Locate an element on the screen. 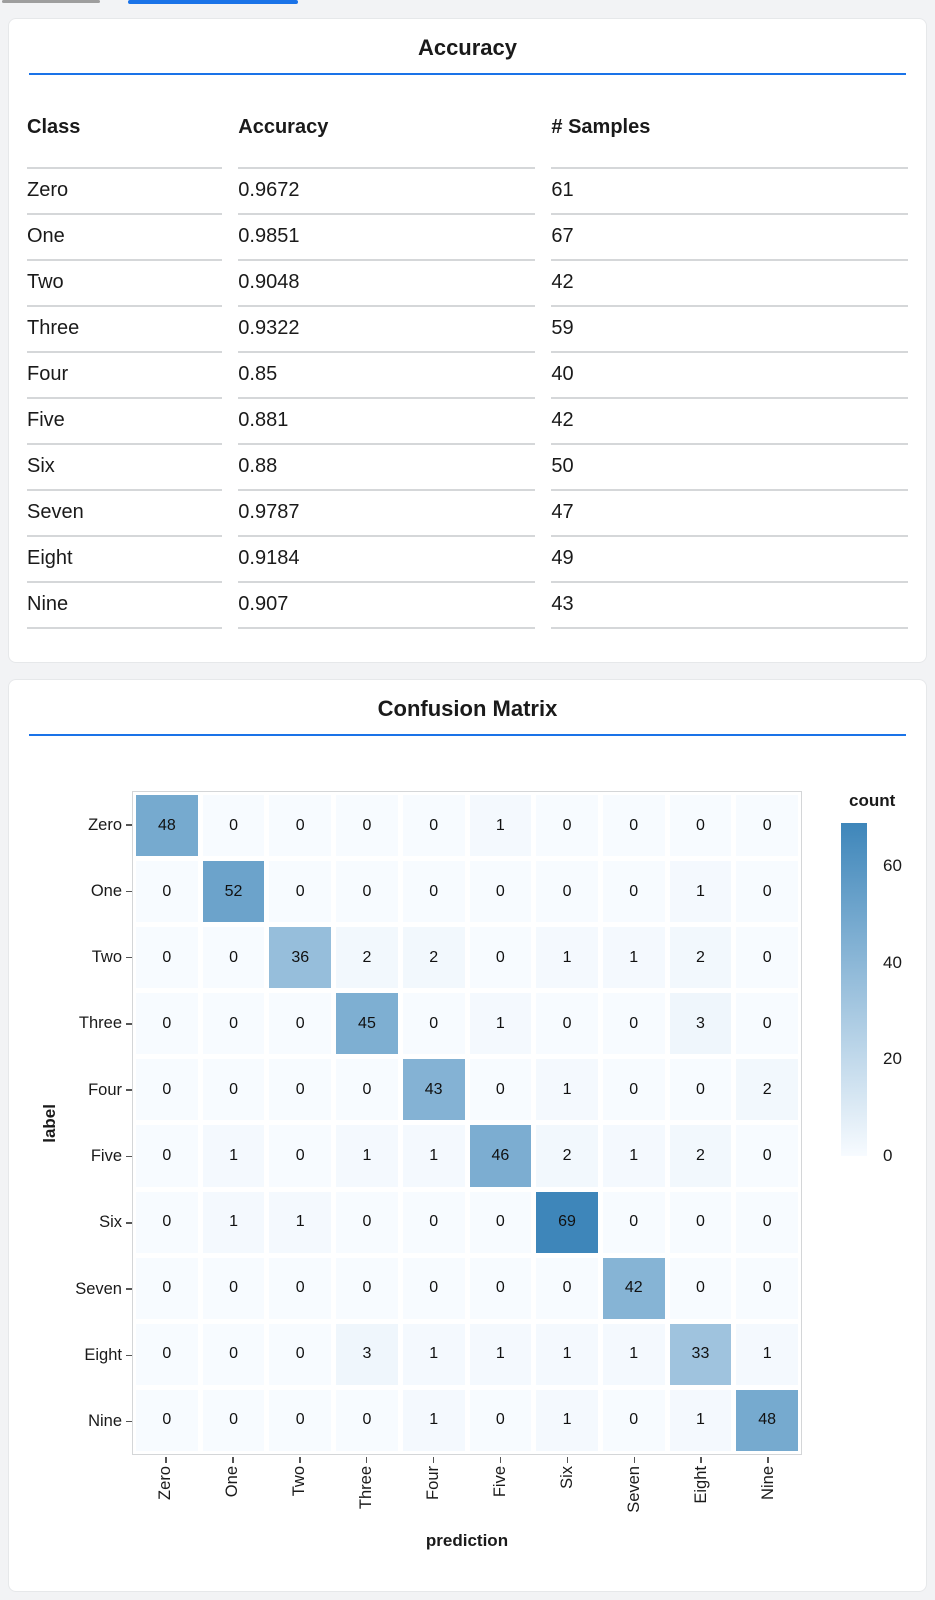 Image resolution: width=935 pixels, height=1600 pixels. confusion-card-title: Confusion Matrix is located at coordinates (467, 708).